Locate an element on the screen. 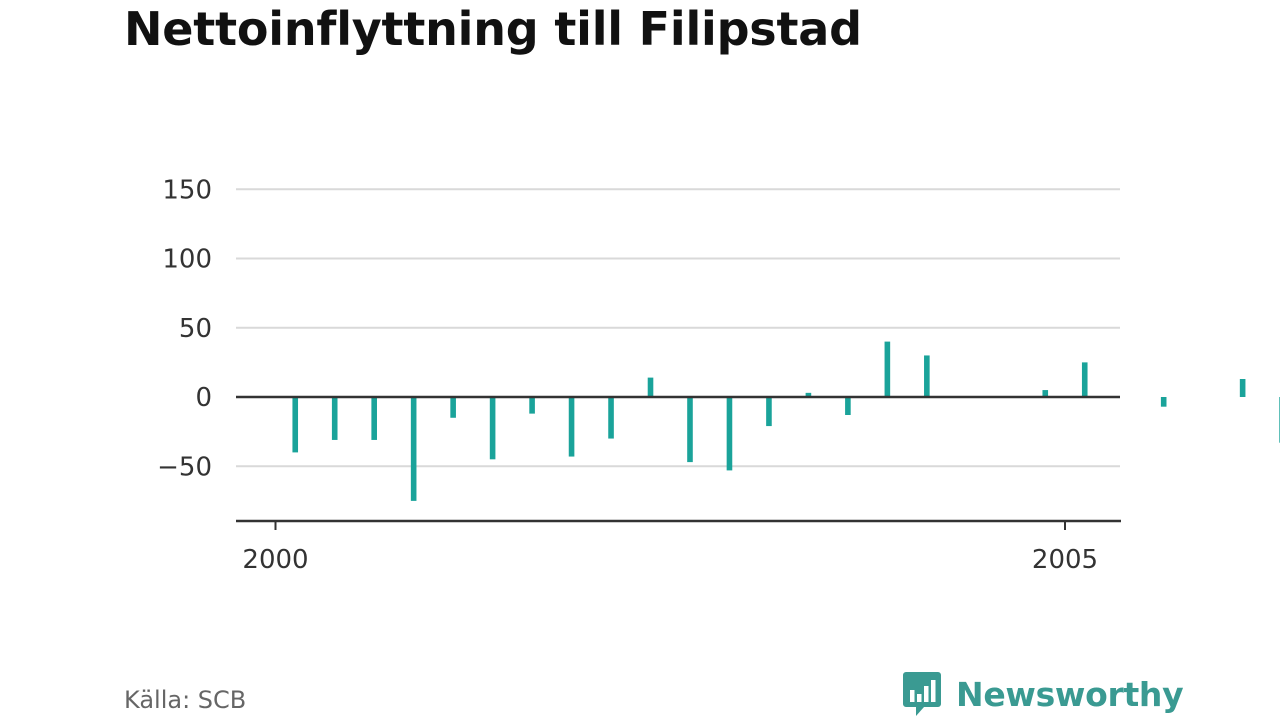 Image resolution: width=1280 pixels, height=720 pixels. y-tick-label: 50 is located at coordinates (195, 329).